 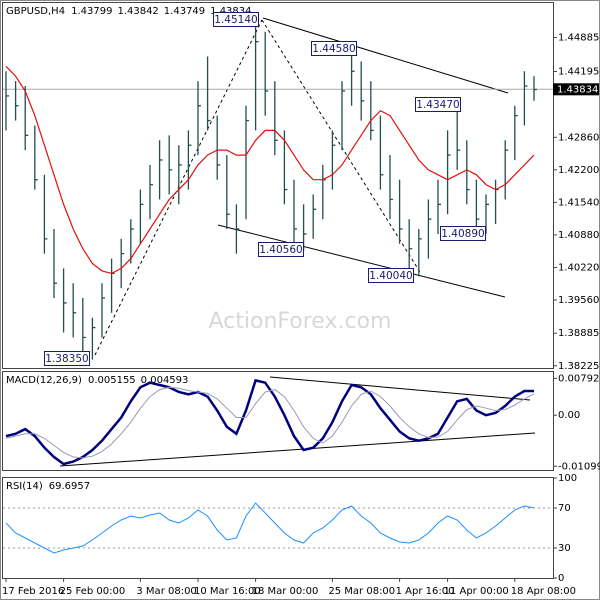 What do you see at coordinates (227, 591) in the screenshot?
I see `x-tick-label: 10 Mar 16:00` at bounding box center [227, 591].